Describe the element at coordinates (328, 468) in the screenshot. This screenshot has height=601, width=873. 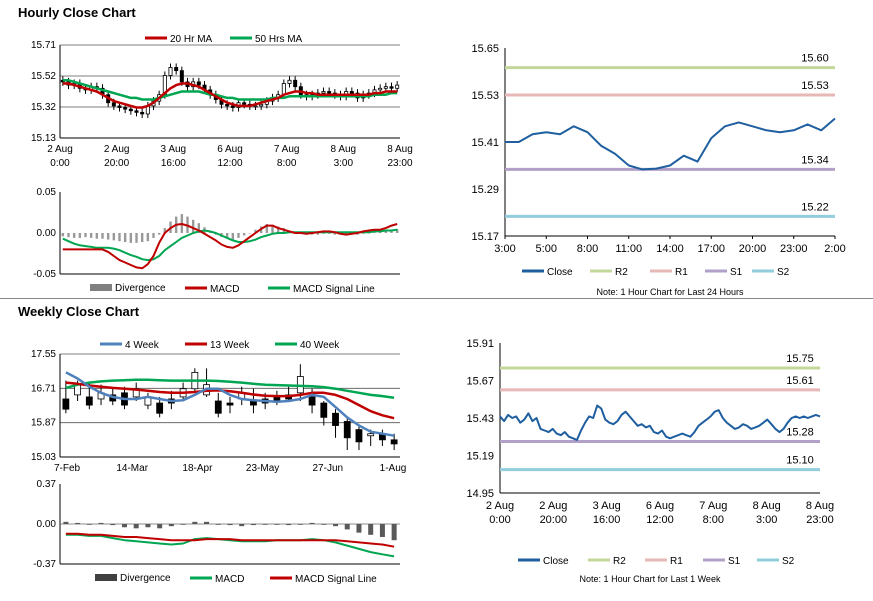
I see `weekly-xtick-label: 27-Jun` at that location.